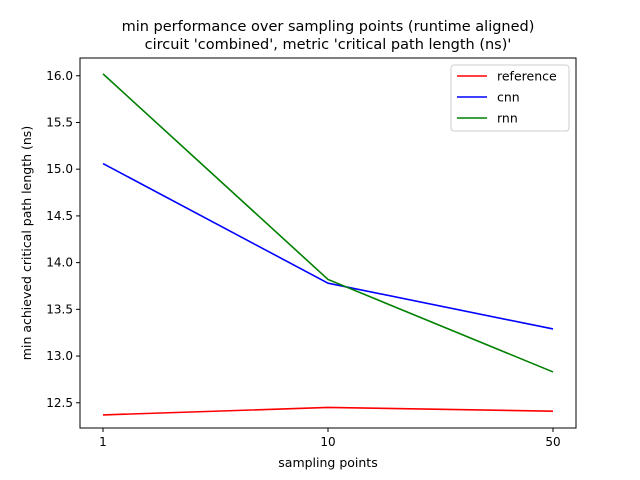 The image size is (640, 480). I want to click on y-tick-label: 14.5, so click(59, 216).